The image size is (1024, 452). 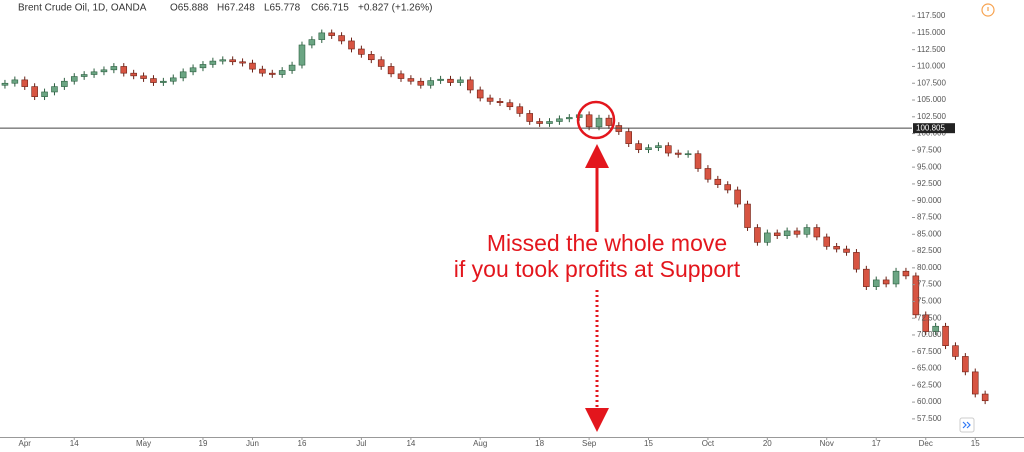 I want to click on x-tick-label: Oct, so click(x=708, y=443).